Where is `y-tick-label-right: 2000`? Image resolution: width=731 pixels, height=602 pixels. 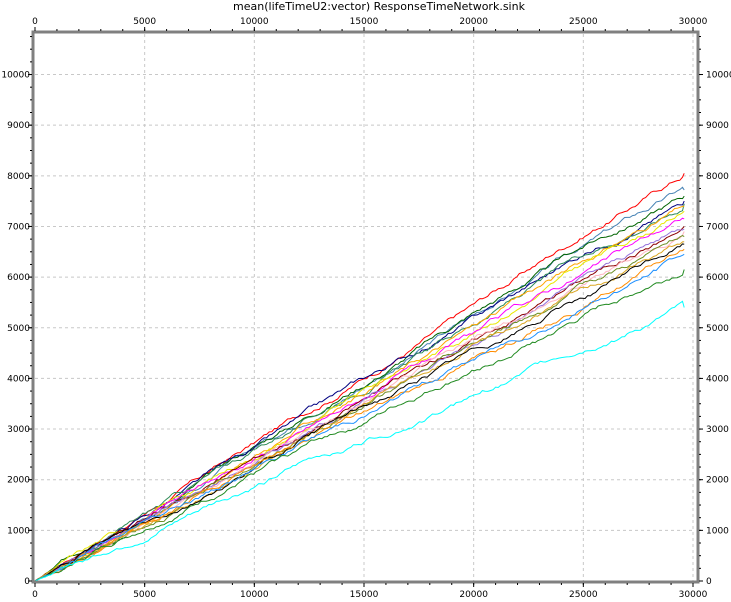 y-tick-label-right: 2000 is located at coordinates (717, 481).